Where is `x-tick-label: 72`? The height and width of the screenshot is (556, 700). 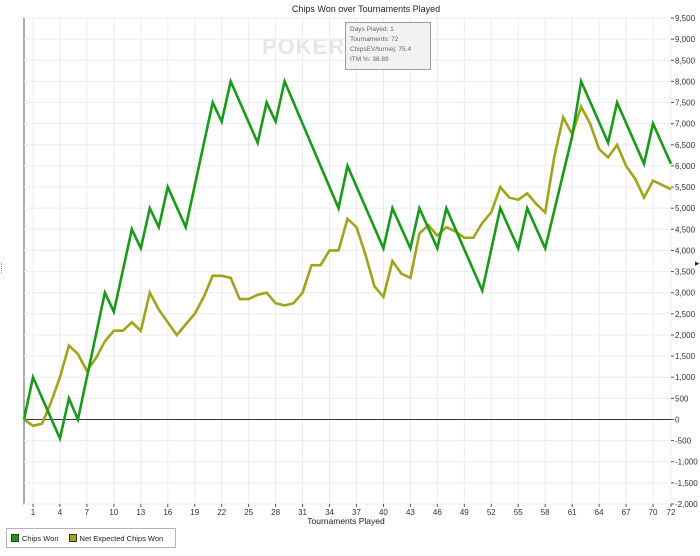 x-tick-label: 72 is located at coordinates (671, 512).